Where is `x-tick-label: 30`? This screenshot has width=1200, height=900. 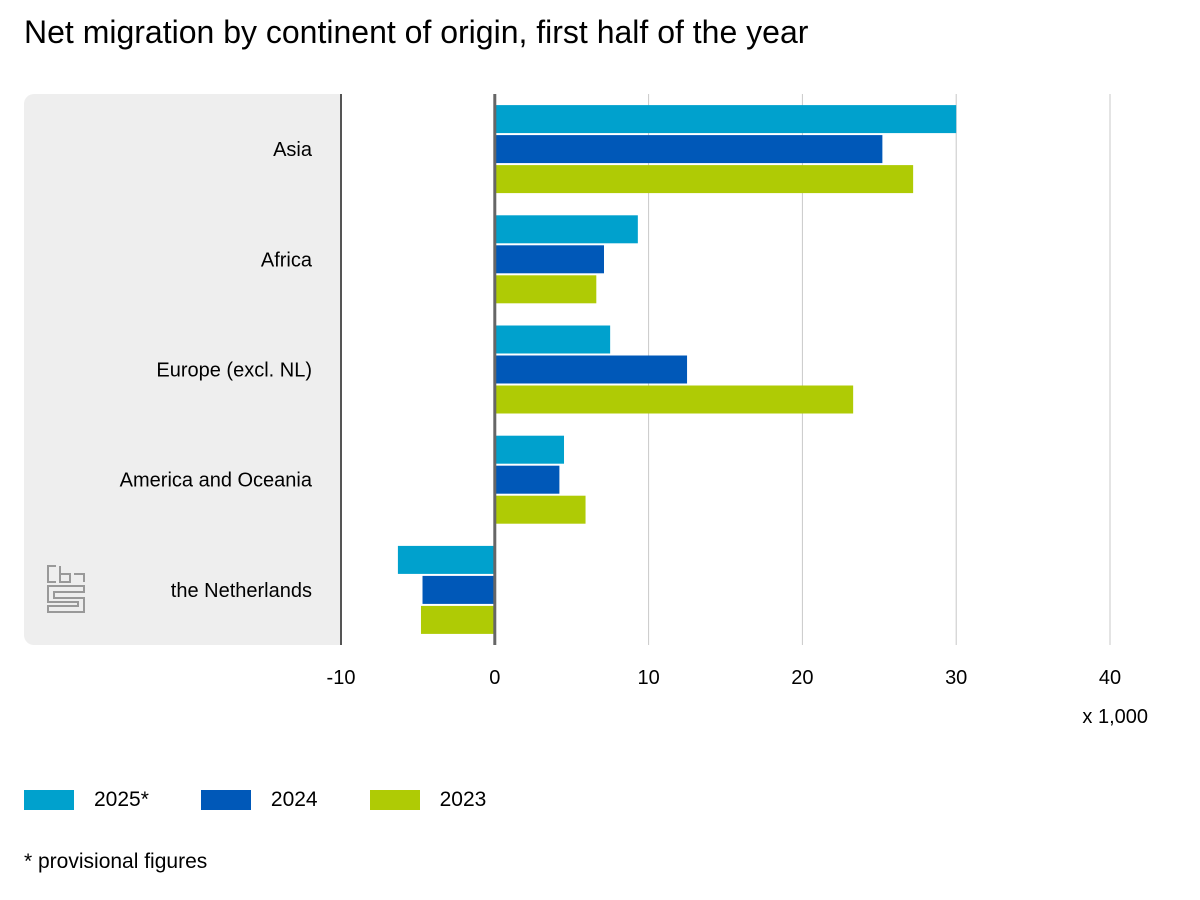 x-tick-label: 30 is located at coordinates (956, 678).